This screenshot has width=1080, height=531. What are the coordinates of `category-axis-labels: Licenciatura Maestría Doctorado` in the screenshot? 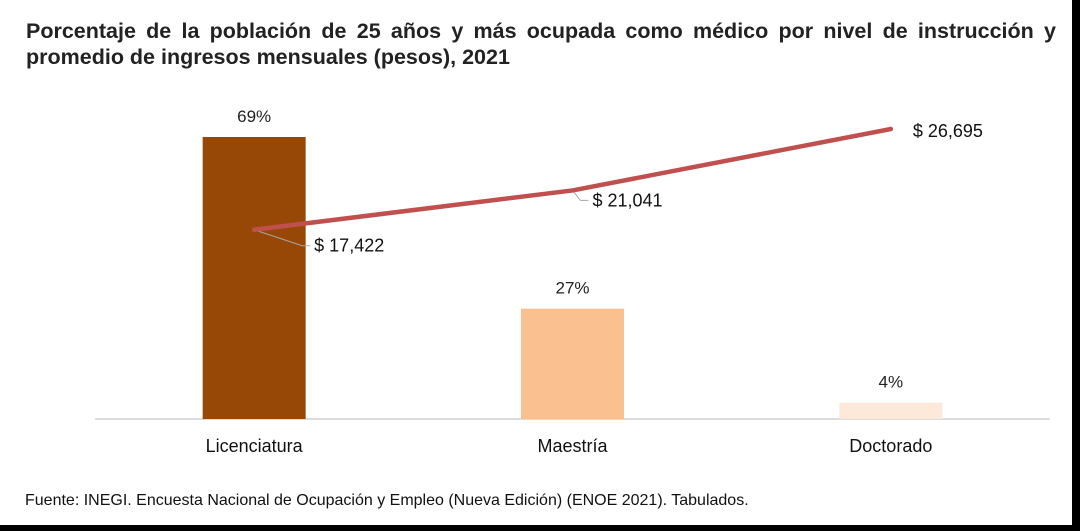 It's located at (569, 446).